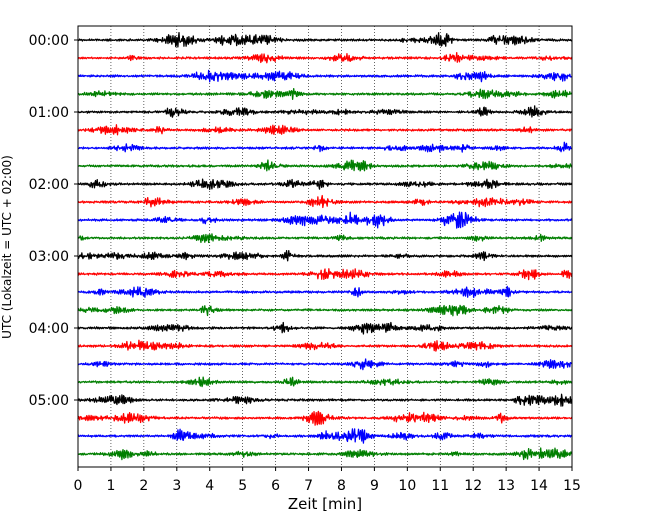  Describe the element at coordinates (374, 486) in the screenshot. I see `x-tick-label: 9` at that location.